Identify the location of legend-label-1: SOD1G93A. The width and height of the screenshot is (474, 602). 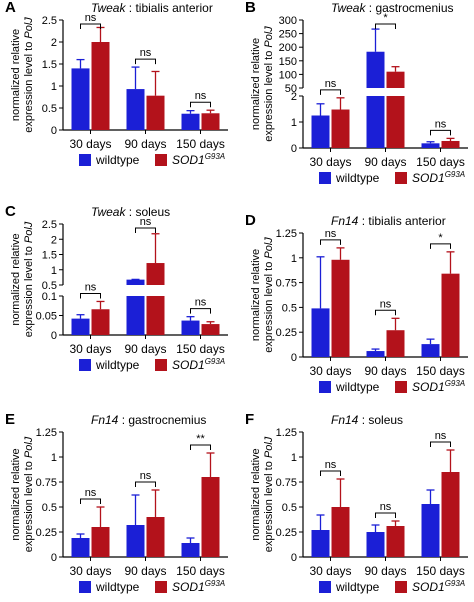
(198, 159).